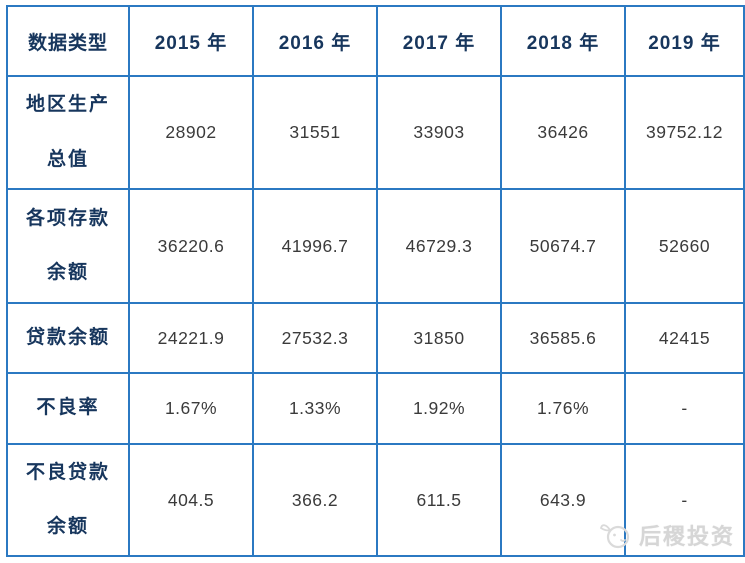  I want to click on table-cell-value: 24221.9, so click(191, 338).